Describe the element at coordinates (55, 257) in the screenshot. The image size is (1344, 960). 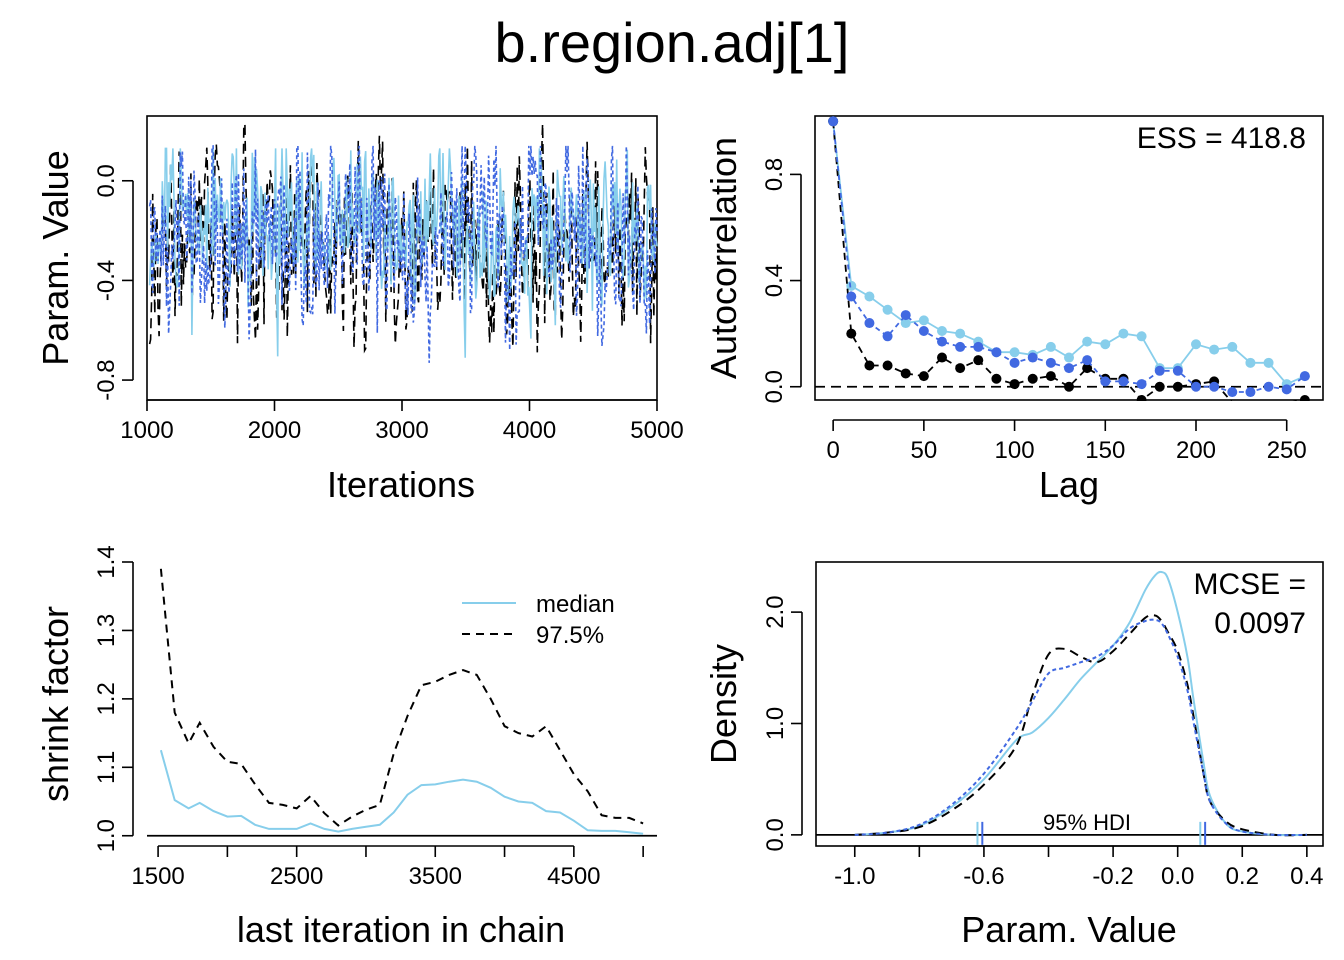
I see `trace-ylabel: Param. Value` at that location.